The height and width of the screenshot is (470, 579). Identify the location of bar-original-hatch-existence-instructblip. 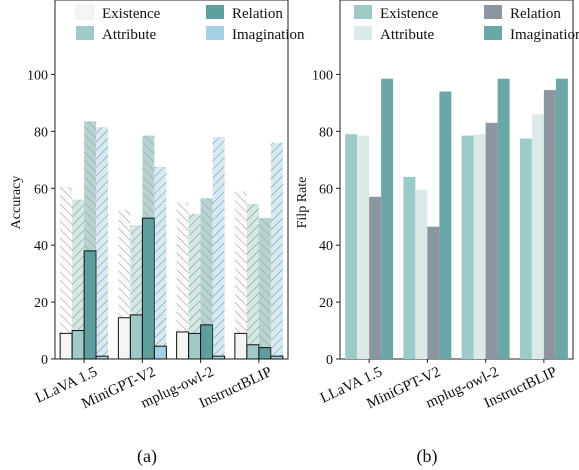
(240, 275).